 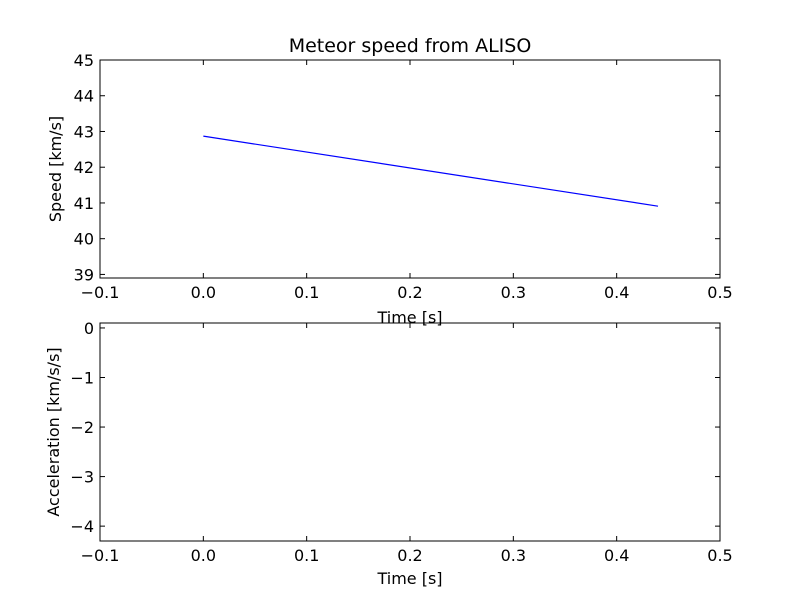 I want to click on speed-x-tick-label: −0.1, so click(x=100, y=292).